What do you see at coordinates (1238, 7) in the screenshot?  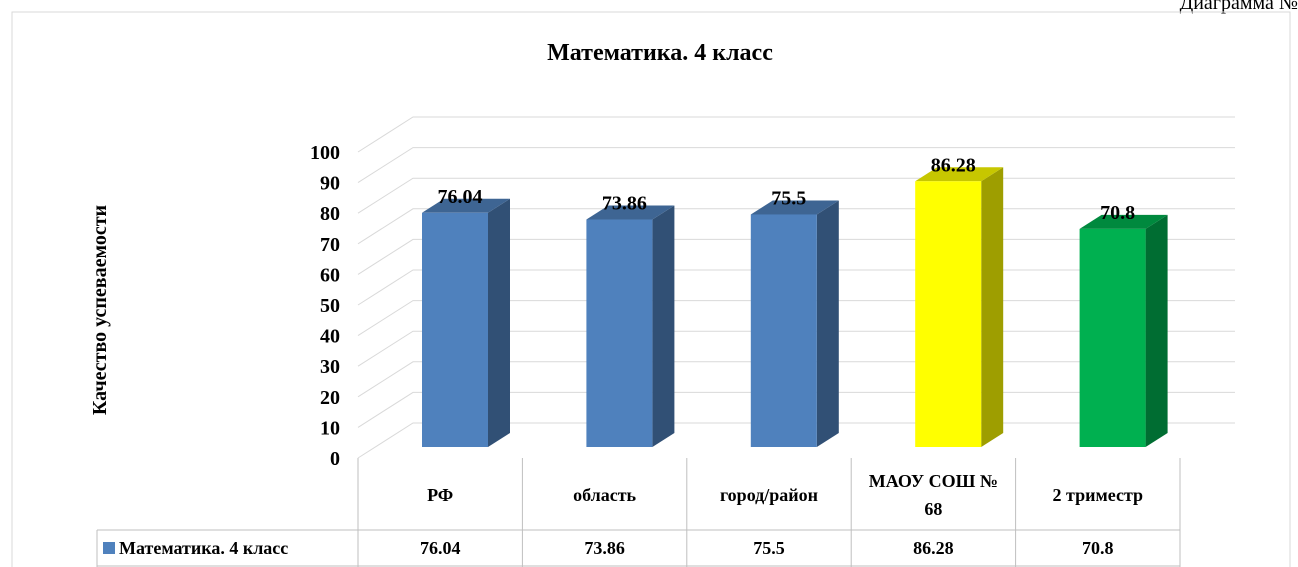 I see `page-header: Диаграмма №` at bounding box center [1238, 7].